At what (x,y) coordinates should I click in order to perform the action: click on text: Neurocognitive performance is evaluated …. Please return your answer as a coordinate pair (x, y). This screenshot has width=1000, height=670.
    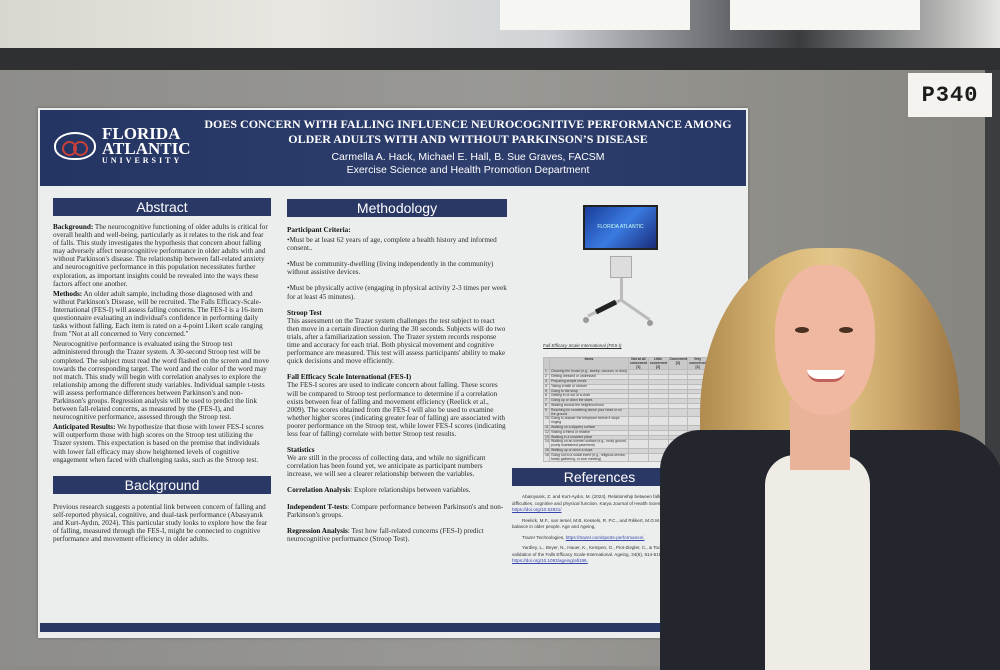
    Looking at the image, I should click on (161, 381).